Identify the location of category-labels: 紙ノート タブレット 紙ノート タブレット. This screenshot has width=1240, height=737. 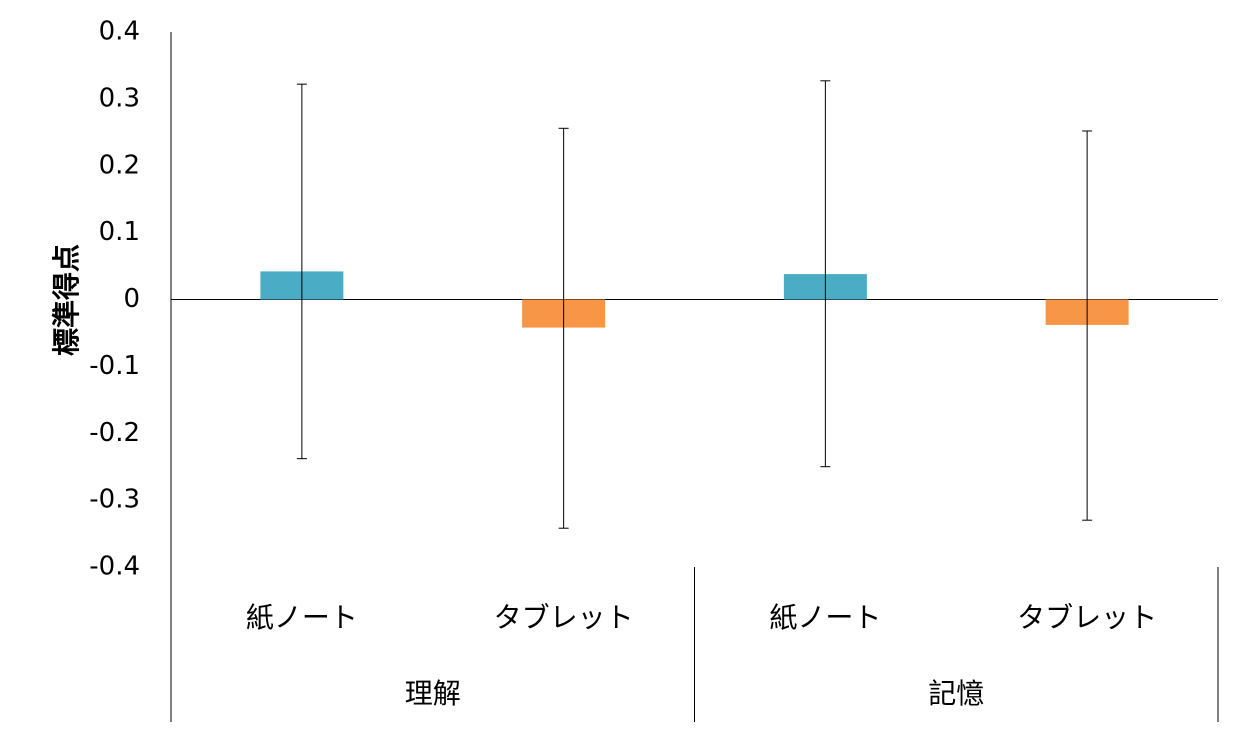
(701, 617).